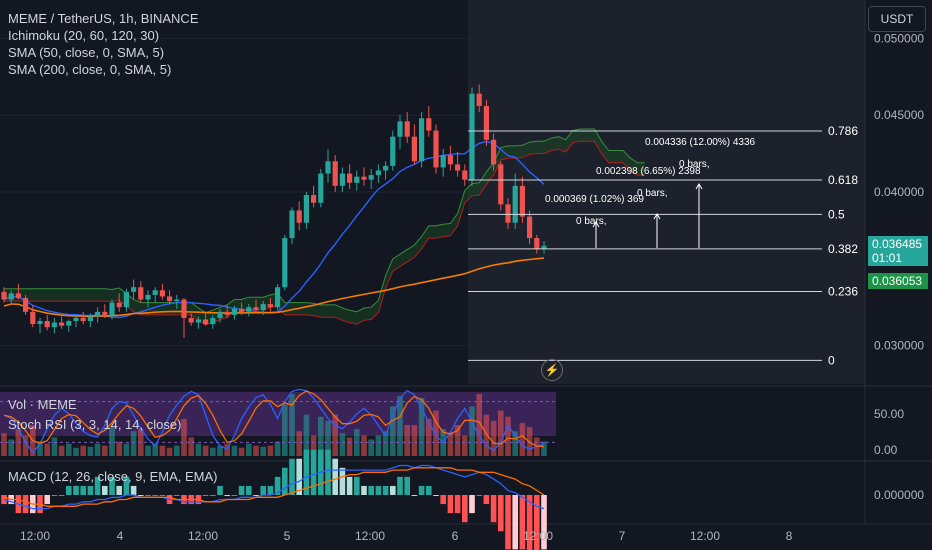  I want to click on indicator-ichimoku: Ichimoku (20, 60, 120, 30), so click(84, 35).